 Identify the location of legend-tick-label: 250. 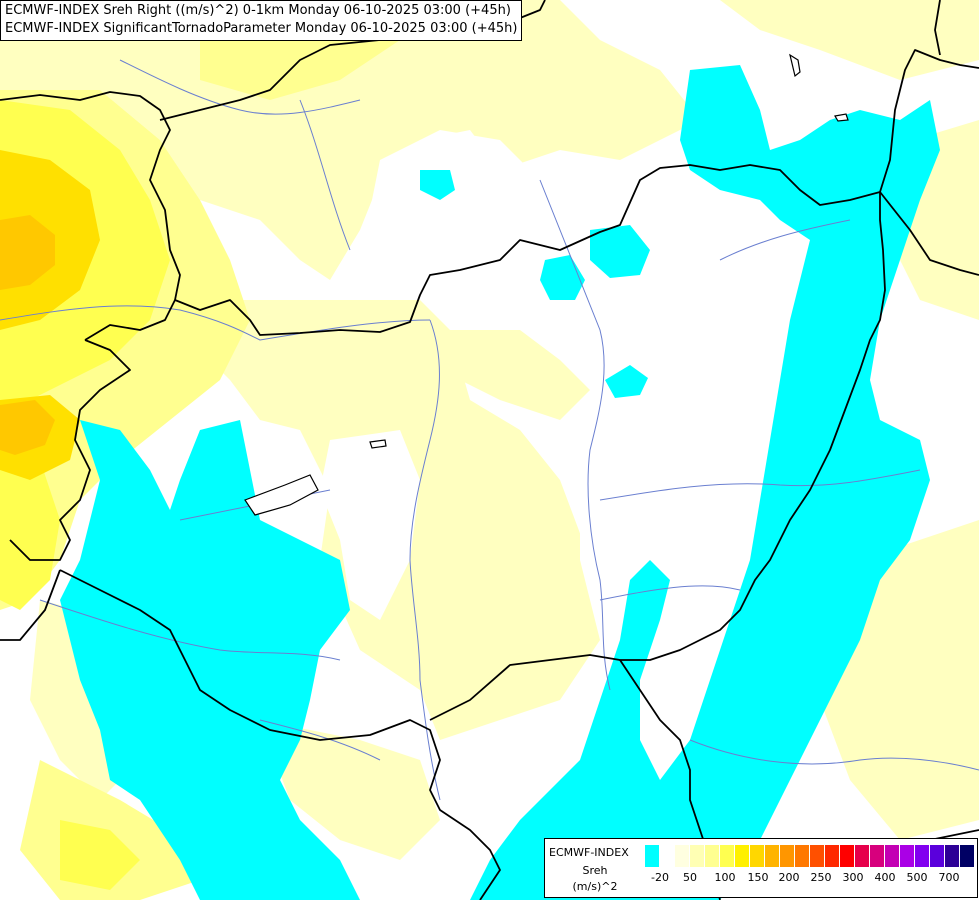
(821, 877).